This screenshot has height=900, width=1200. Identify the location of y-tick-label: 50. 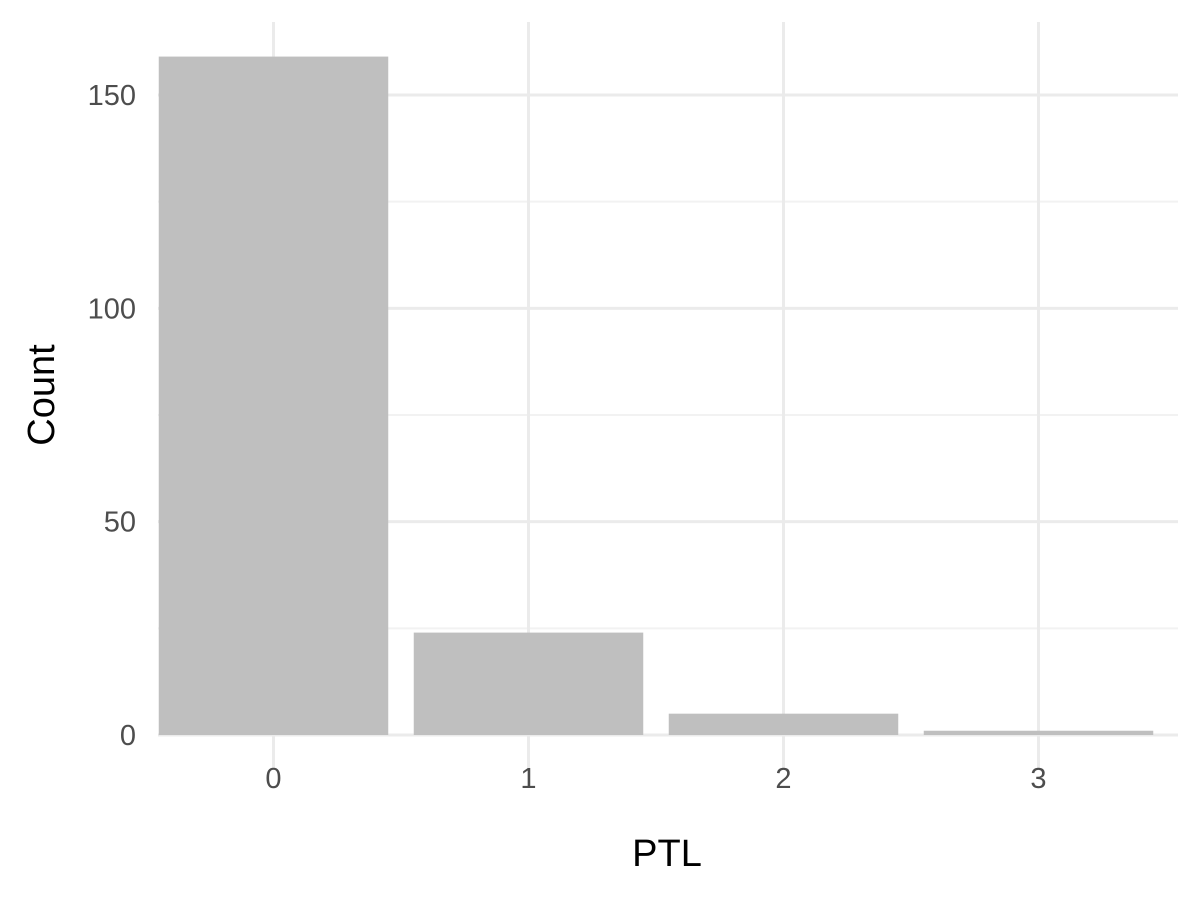
(120, 523).